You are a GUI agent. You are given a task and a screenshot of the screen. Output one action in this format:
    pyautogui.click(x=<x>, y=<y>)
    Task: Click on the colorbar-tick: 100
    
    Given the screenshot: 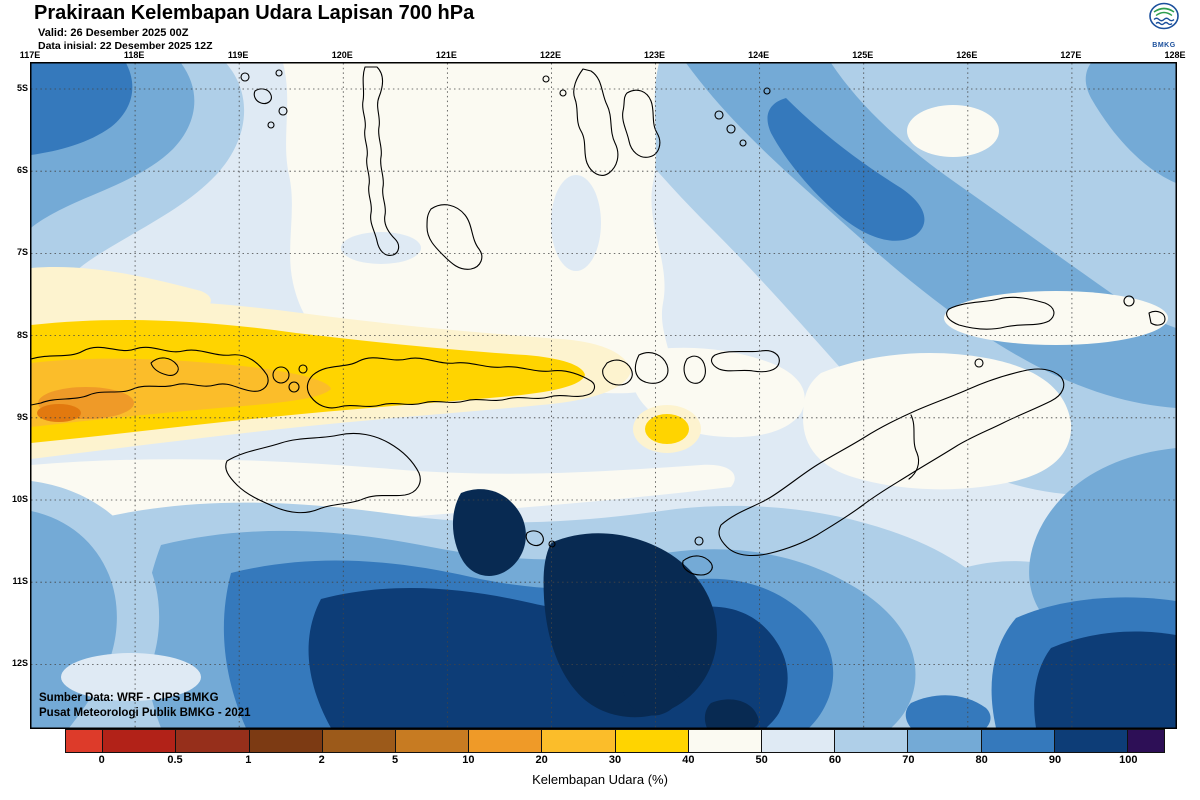 What is the action you would take?
    pyautogui.click(x=1128, y=760)
    